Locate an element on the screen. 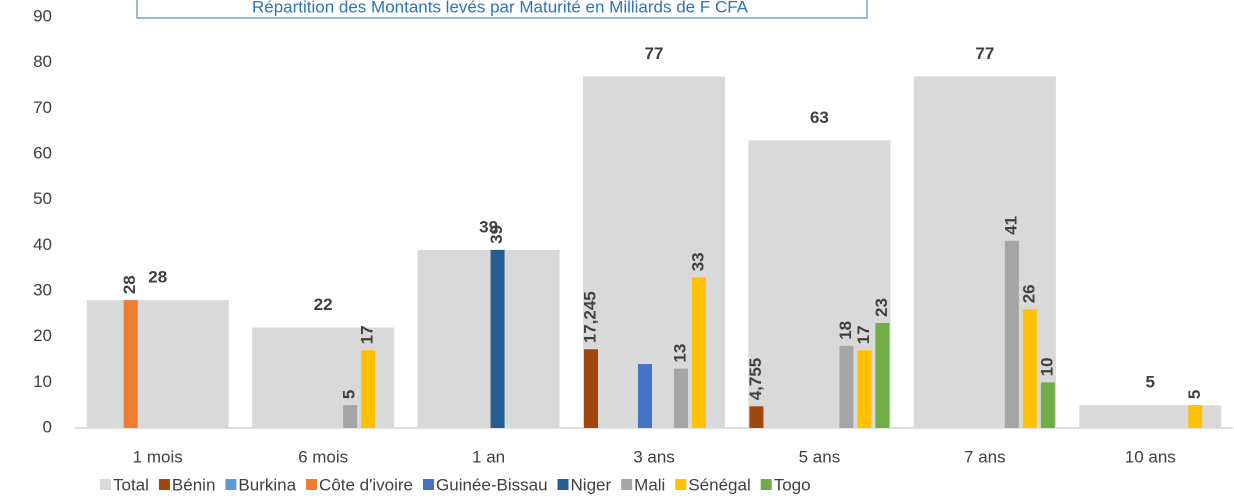  legend-label: Niger is located at coordinates (591, 484).